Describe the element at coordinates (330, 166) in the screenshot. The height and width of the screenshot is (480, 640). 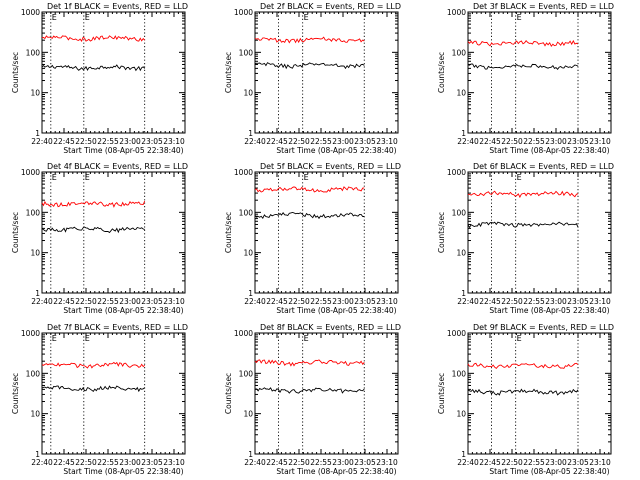
I see `chart-title: Det 5f BLACK = Events, RED = LLD` at that location.